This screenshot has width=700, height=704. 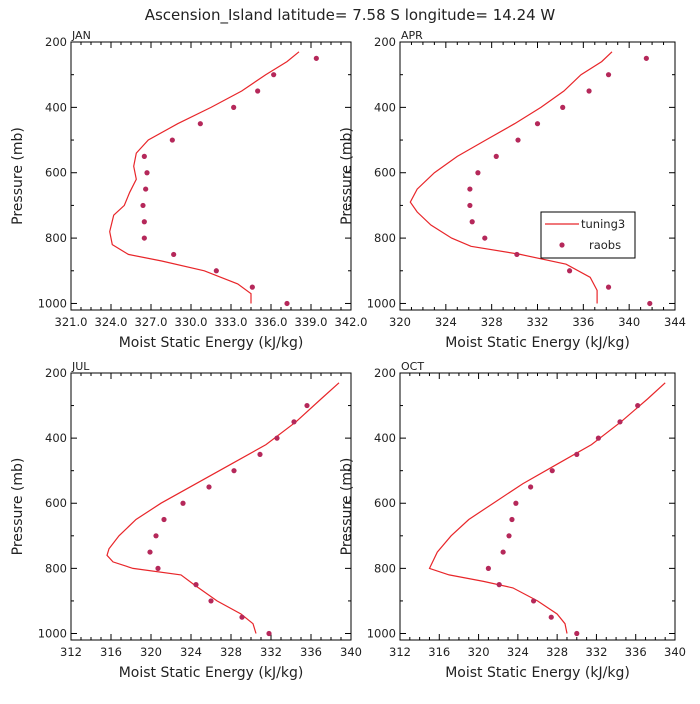 I want to click on legend: tuning3 raobs, so click(x=588, y=235).